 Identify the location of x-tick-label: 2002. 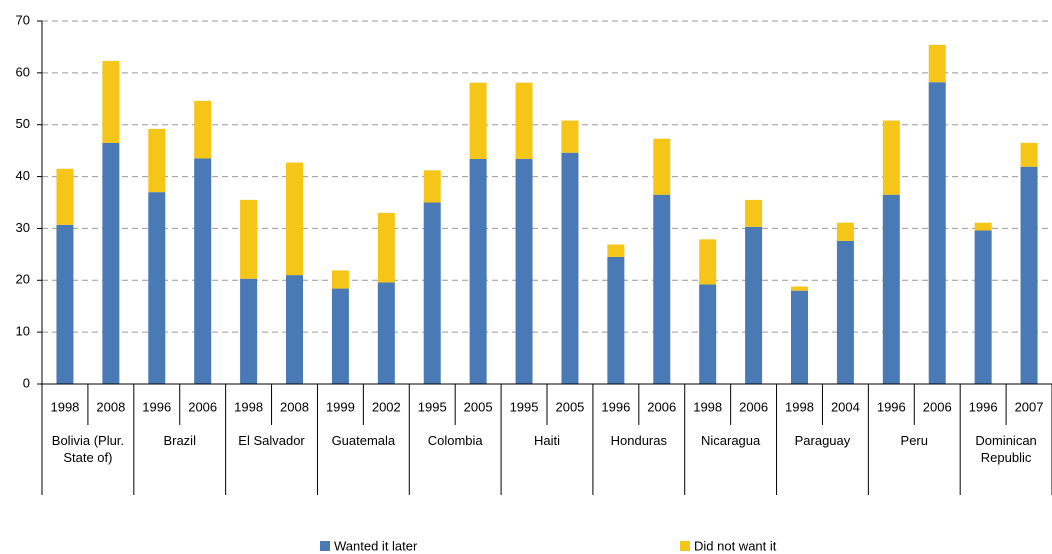
(386, 406).